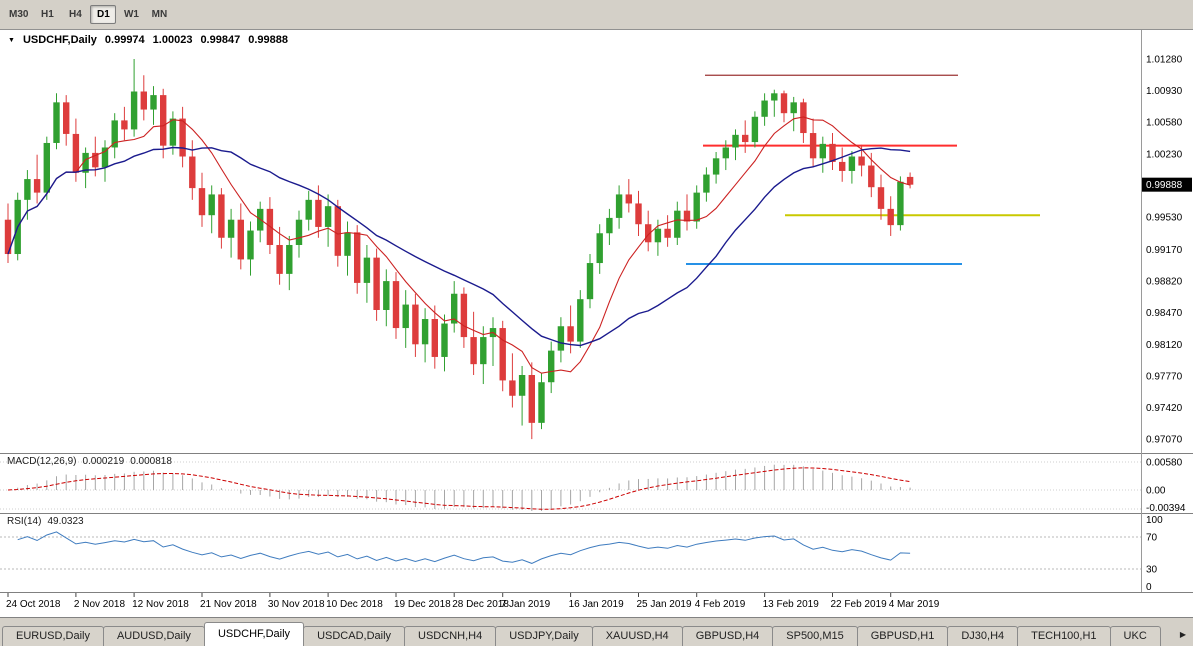 Image resolution: width=1193 pixels, height=646 pixels. I want to click on chart-tab-eurusd-daily: EURUSD,Daily, so click(53, 636).